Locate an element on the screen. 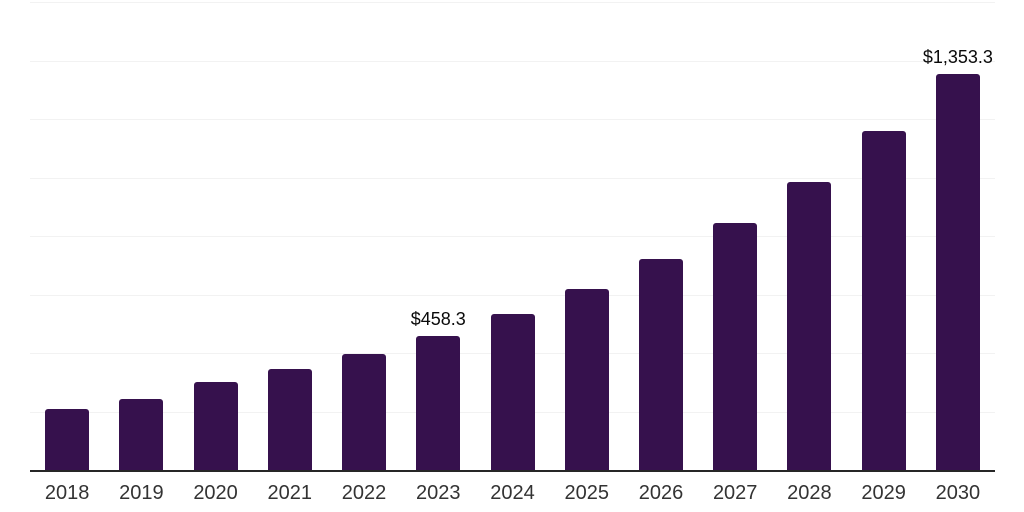  bar-2021 is located at coordinates (289, 419).